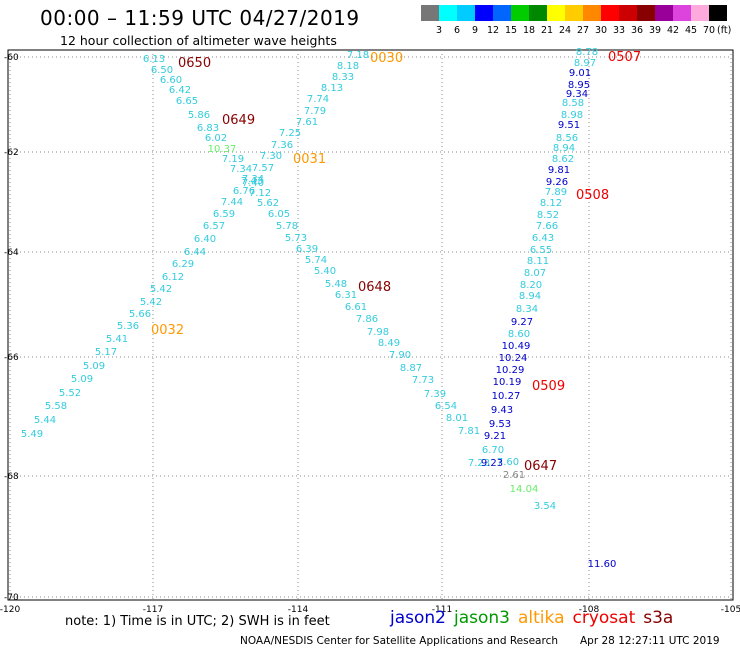 This screenshot has width=740, height=650. What do you see at coordinates (183, 264) in the screenshot?
I see `wave-height-value: 6.29` at bounding box center [183, 264].